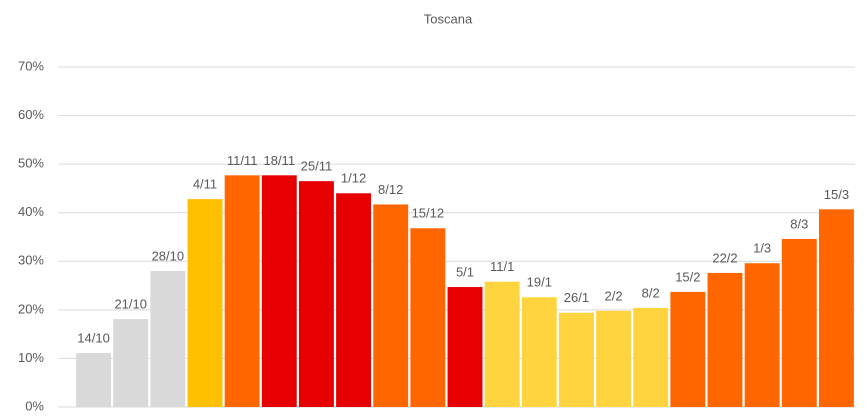  I want to click on chart-title: Toscana, so click(448, 18).